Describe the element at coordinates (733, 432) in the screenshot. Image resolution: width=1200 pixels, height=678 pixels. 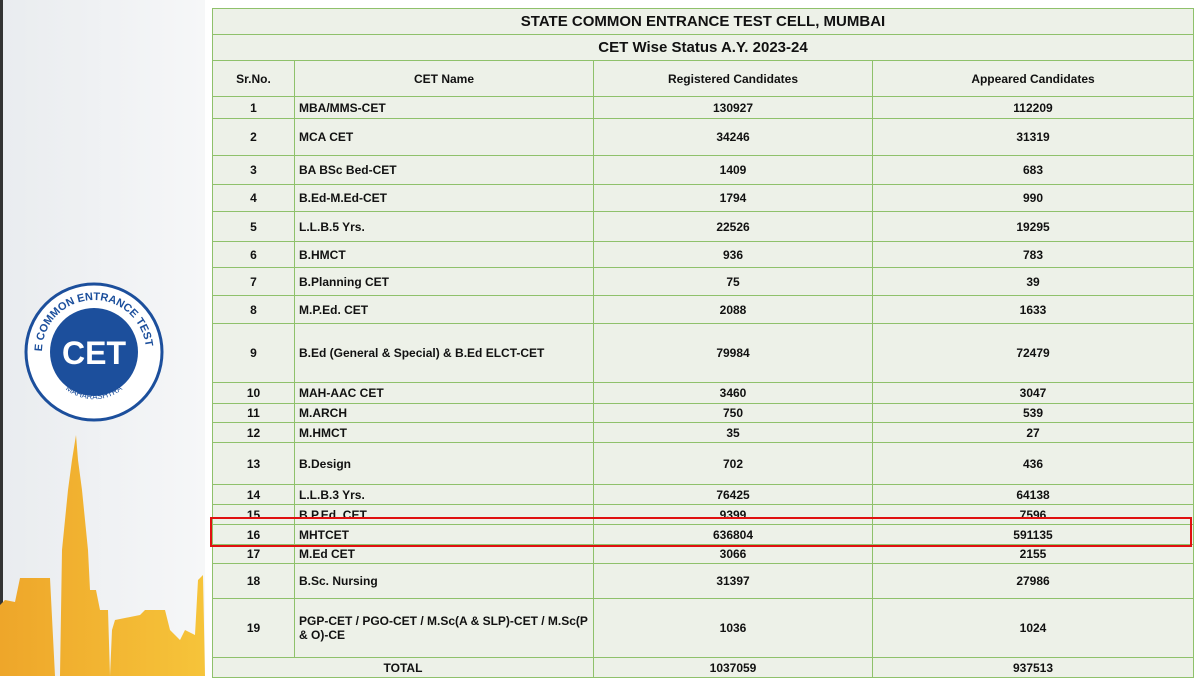
I see `registered-cell: 35` at that location.